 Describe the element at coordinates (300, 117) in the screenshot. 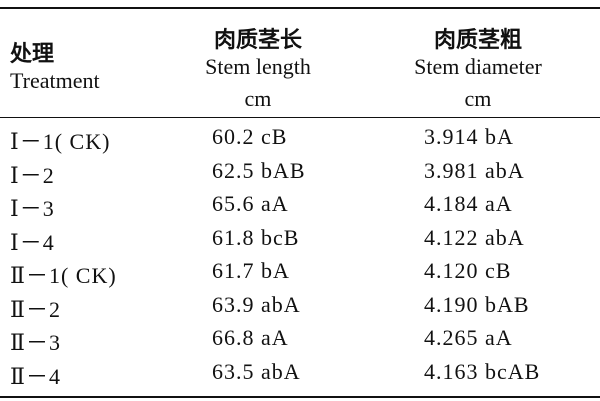

I see `header-rule` at that location.